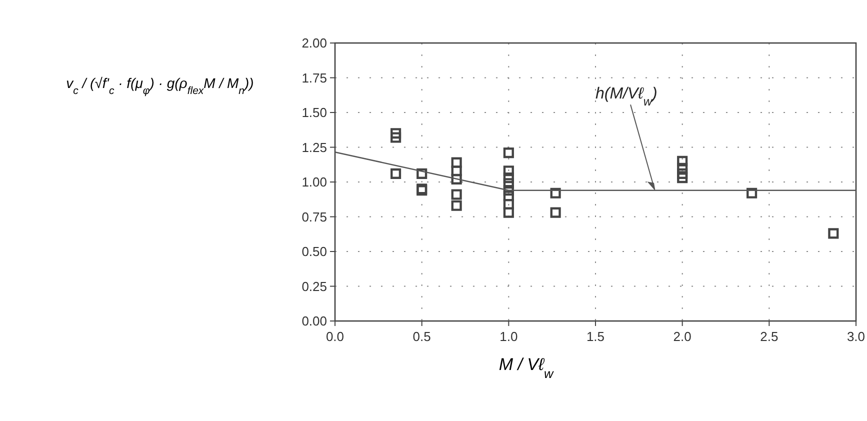 The image size is (867, 421). What do you see at coordinates (335, 336) in the screenshot?
I see `x-tick-label: 0.0` at bounding box center [335, 336].